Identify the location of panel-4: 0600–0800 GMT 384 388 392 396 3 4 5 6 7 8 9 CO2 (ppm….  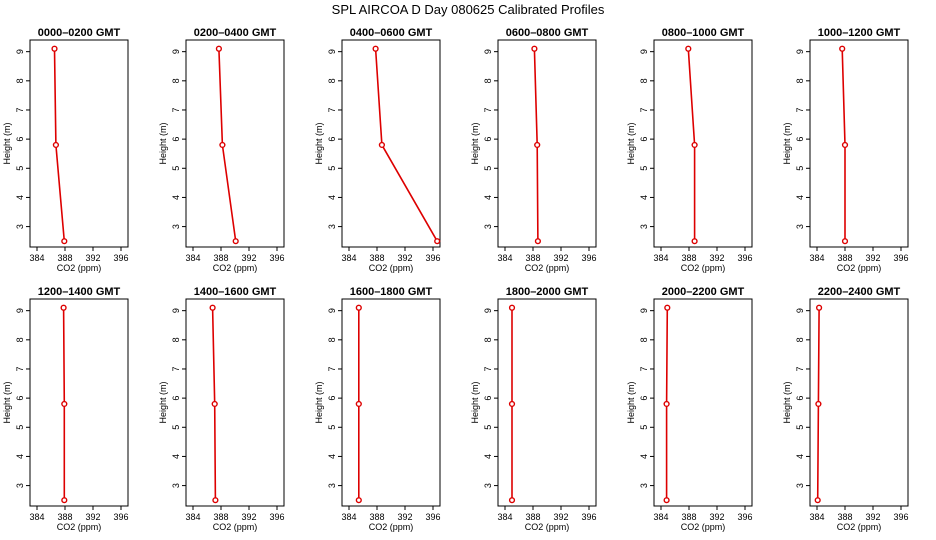
(533, 150).